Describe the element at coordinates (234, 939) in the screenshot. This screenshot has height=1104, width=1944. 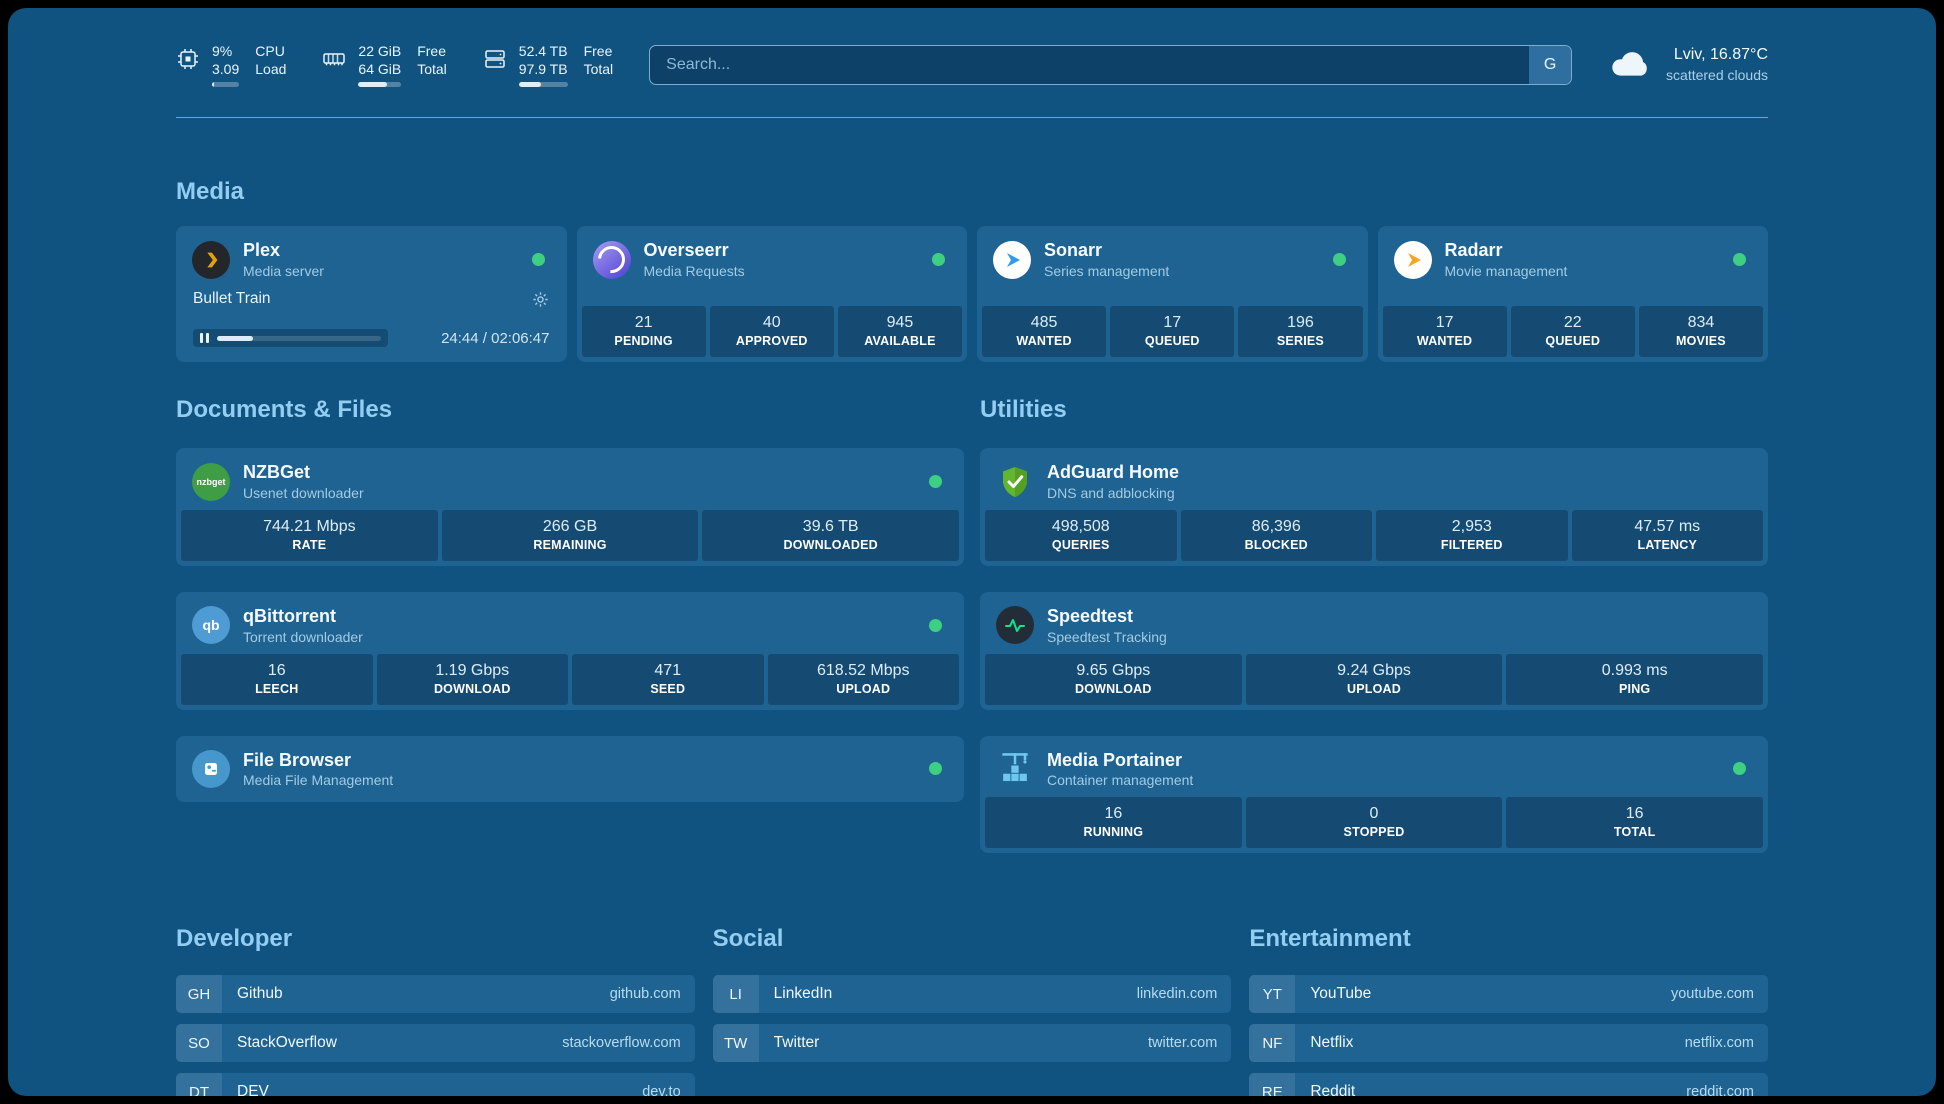
I see `section-title-developer: Developer` at that location.